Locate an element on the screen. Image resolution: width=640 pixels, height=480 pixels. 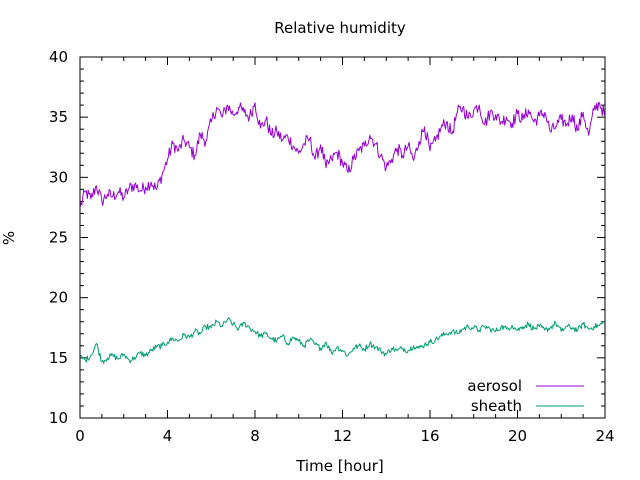
x-tick-labels: 0 4 8 12 16 20 24 is located at coordinates (344, 436).